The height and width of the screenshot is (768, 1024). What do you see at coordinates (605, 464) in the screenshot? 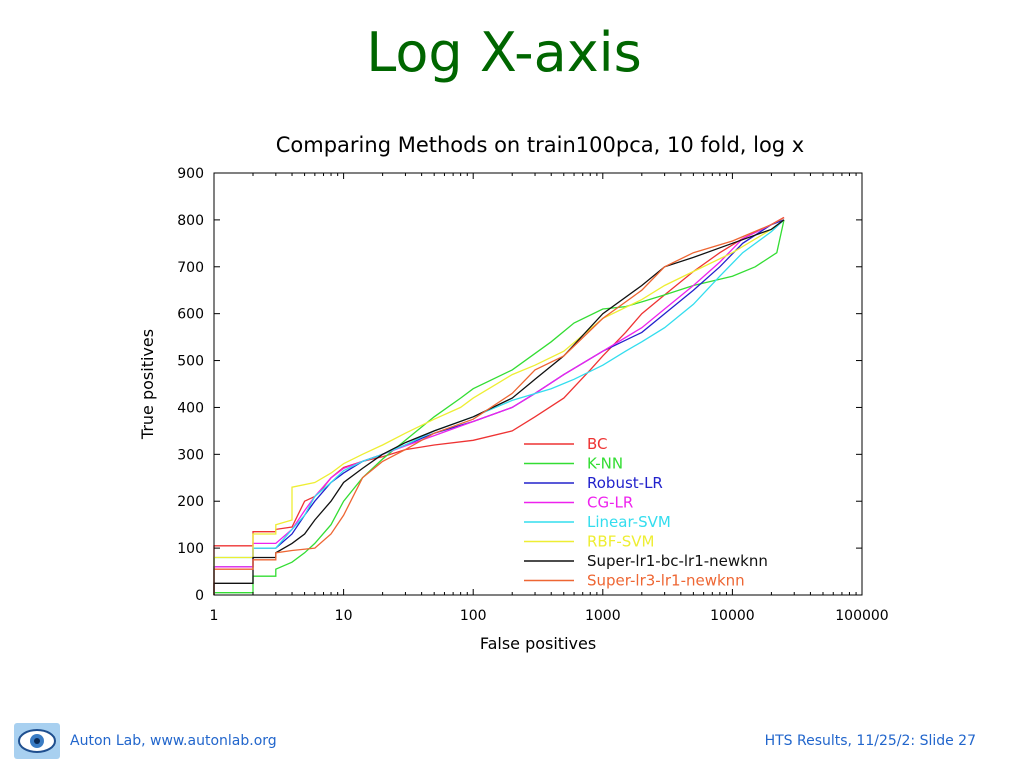
I see `legend-label: K-NN` at bounding box center [605, 464].